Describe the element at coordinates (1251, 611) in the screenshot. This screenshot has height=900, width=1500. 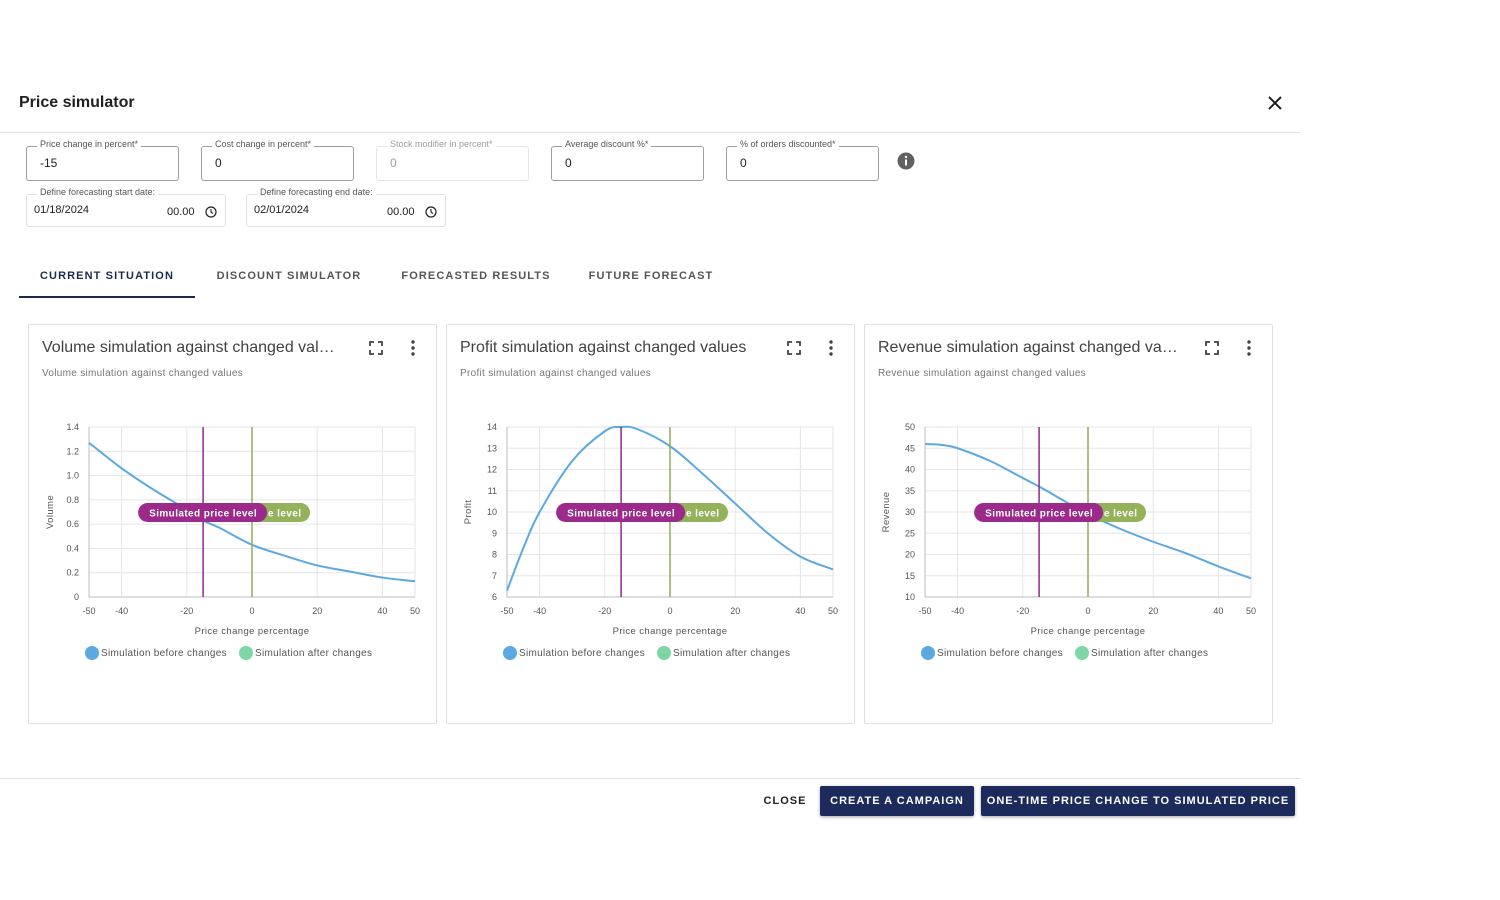
I see `x-tick-label: 50` at that location.